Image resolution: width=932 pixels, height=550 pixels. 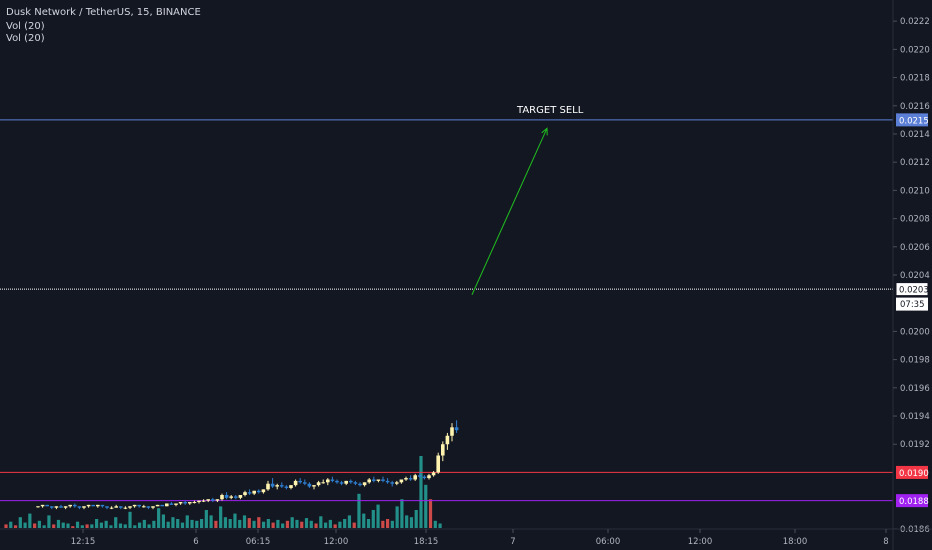 I want to click on time-tick-label: 18:15, so click(x=426, y=542).